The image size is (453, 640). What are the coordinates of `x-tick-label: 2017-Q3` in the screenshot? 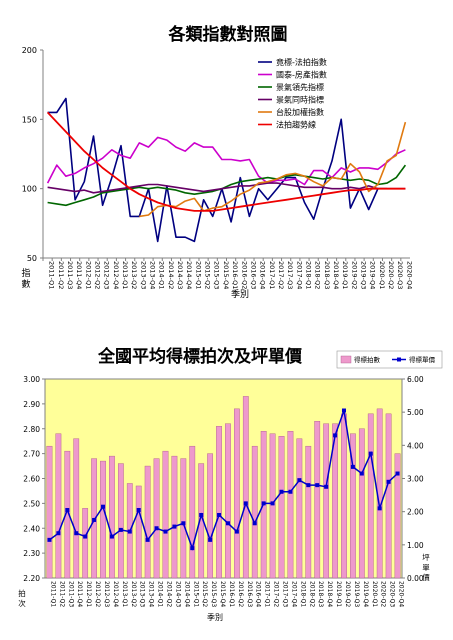 It's located at (285, 594).